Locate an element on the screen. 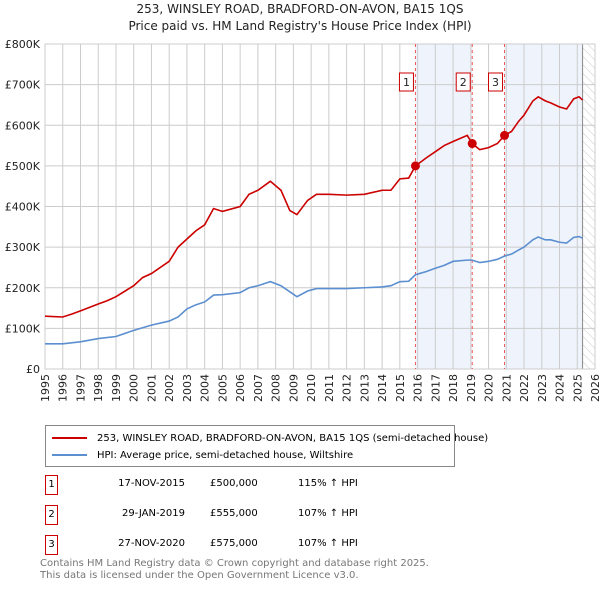 This screenshot has height=590, width=600. legend-swatch-blue is located at coordinates (69, 455).